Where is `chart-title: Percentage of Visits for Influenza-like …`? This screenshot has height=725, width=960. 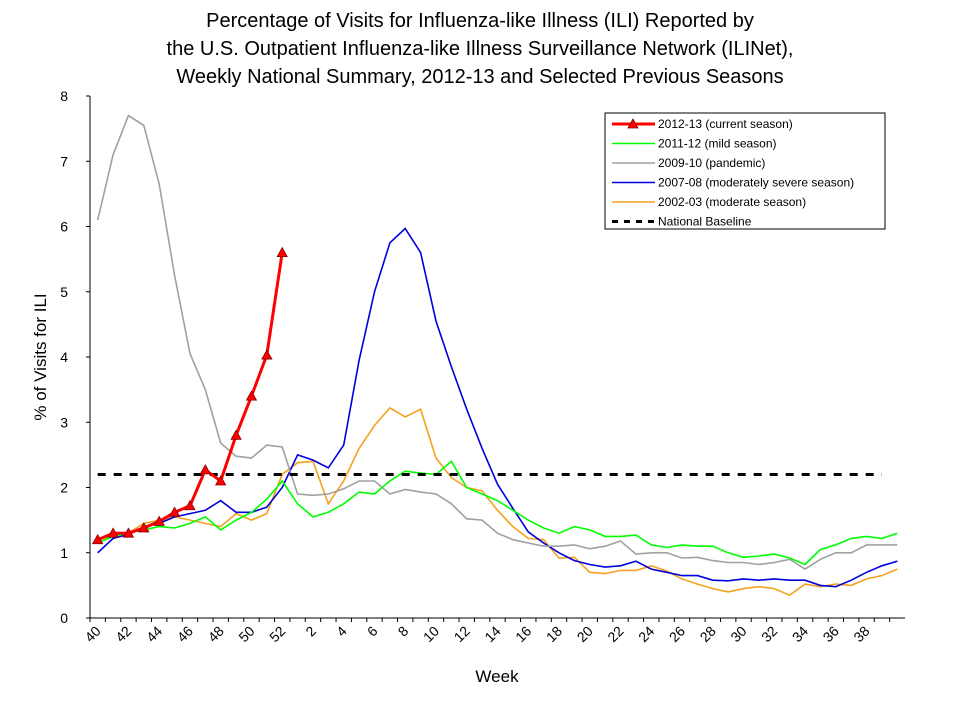 chart-title: Percentage of Visits for Influenza-like … is located at coordinates (480, 21).